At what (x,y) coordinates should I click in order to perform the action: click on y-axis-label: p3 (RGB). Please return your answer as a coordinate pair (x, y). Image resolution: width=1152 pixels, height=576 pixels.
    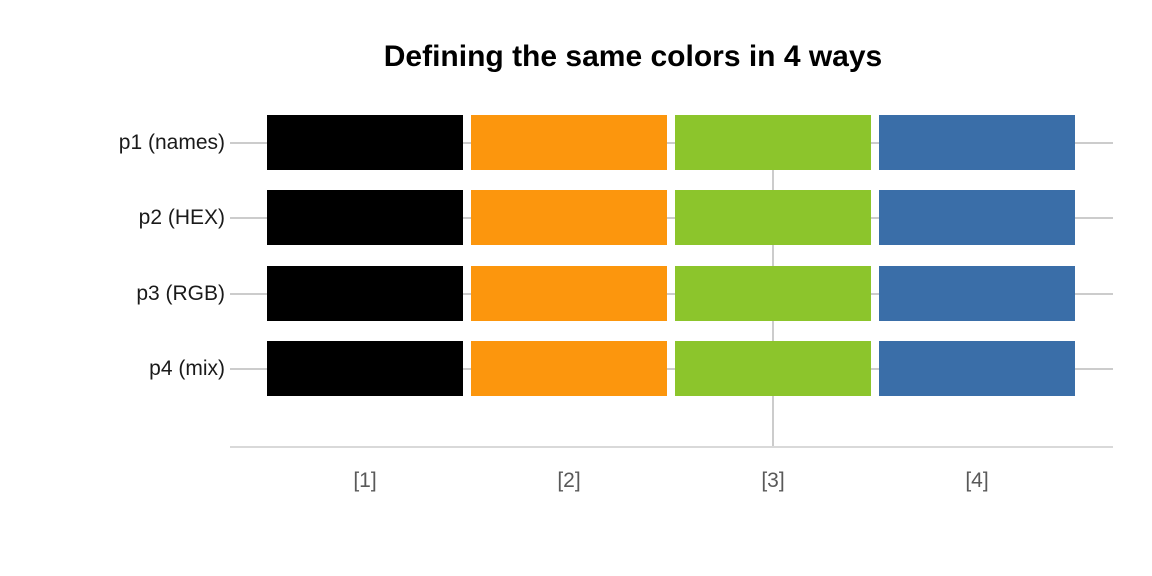
    Looking at the image, I should click on (180, 293).